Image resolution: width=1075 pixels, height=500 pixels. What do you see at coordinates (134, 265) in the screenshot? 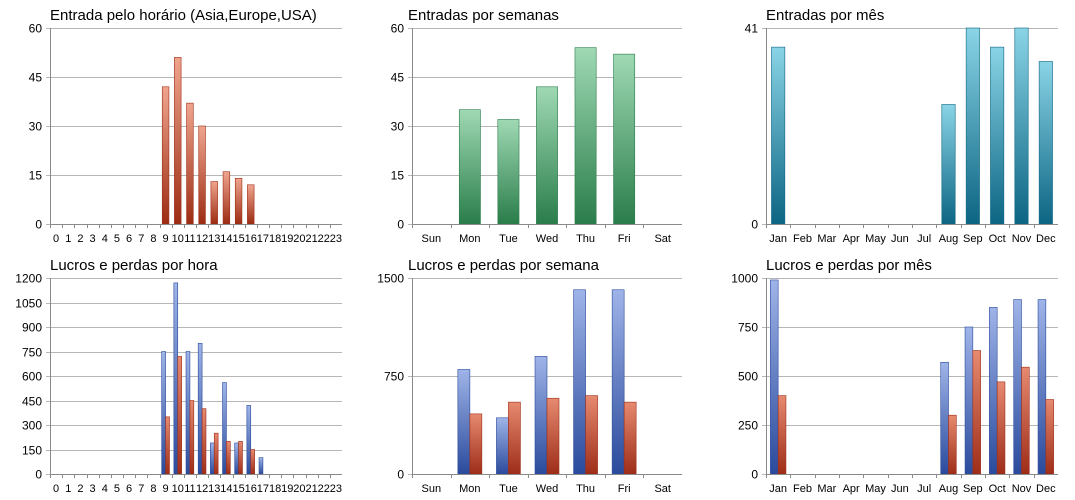
I see `chart-title: Lucros e perdas por hora` at bounding box center [134, 265].